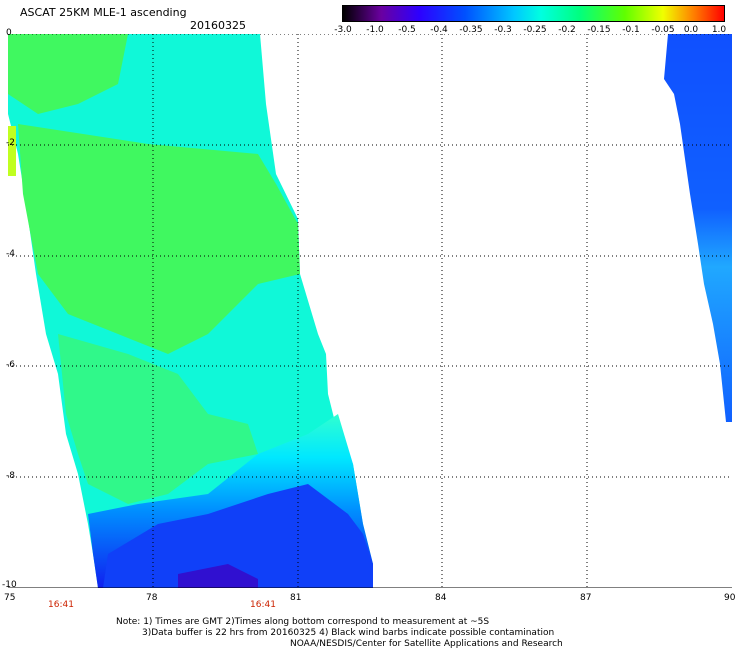 The height and width of the screenshot is (650, 740). Describe the element at coordinates (533, 13) in the screenshot. I see `color-scale-bar` at that location.